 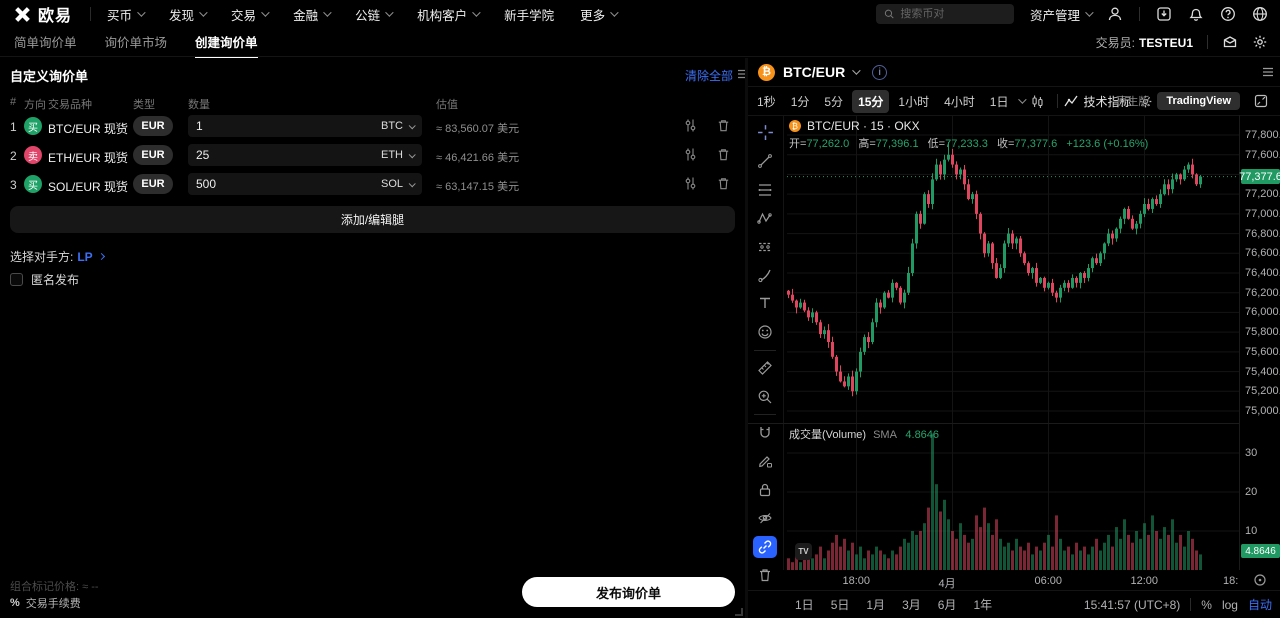 I want to click on time-axis: 18:00 4月 06:00 12:00 18:, so click(x=1013, y=581).